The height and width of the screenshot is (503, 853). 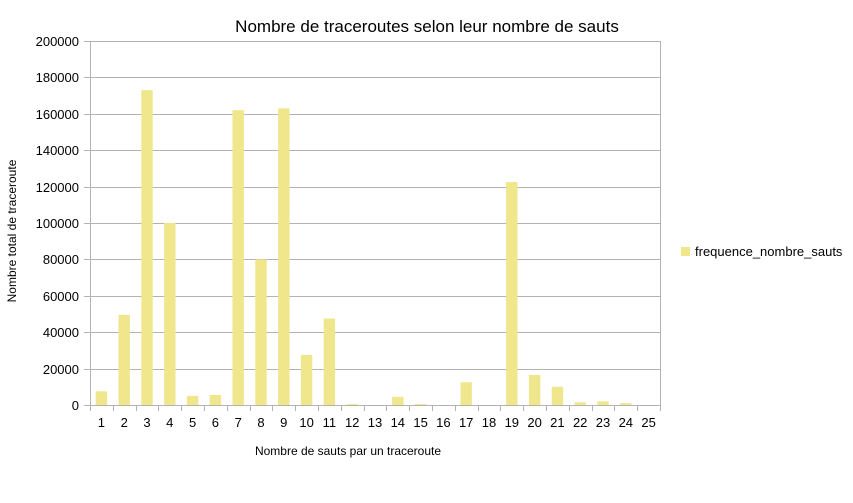 I want to click on x-tick-label: 13, so click(x=375, y=422).